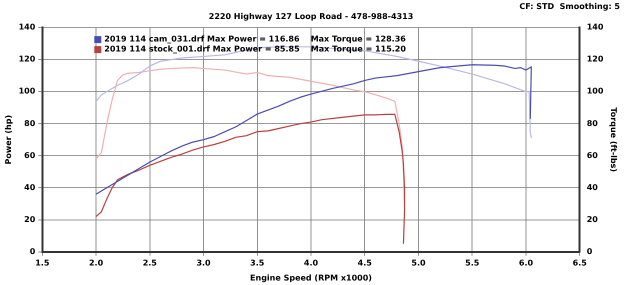  What do you see at coordinates (30, 155) in the screenshot?
I see `y-tick-label: 60` at bounding box center [30, 155].